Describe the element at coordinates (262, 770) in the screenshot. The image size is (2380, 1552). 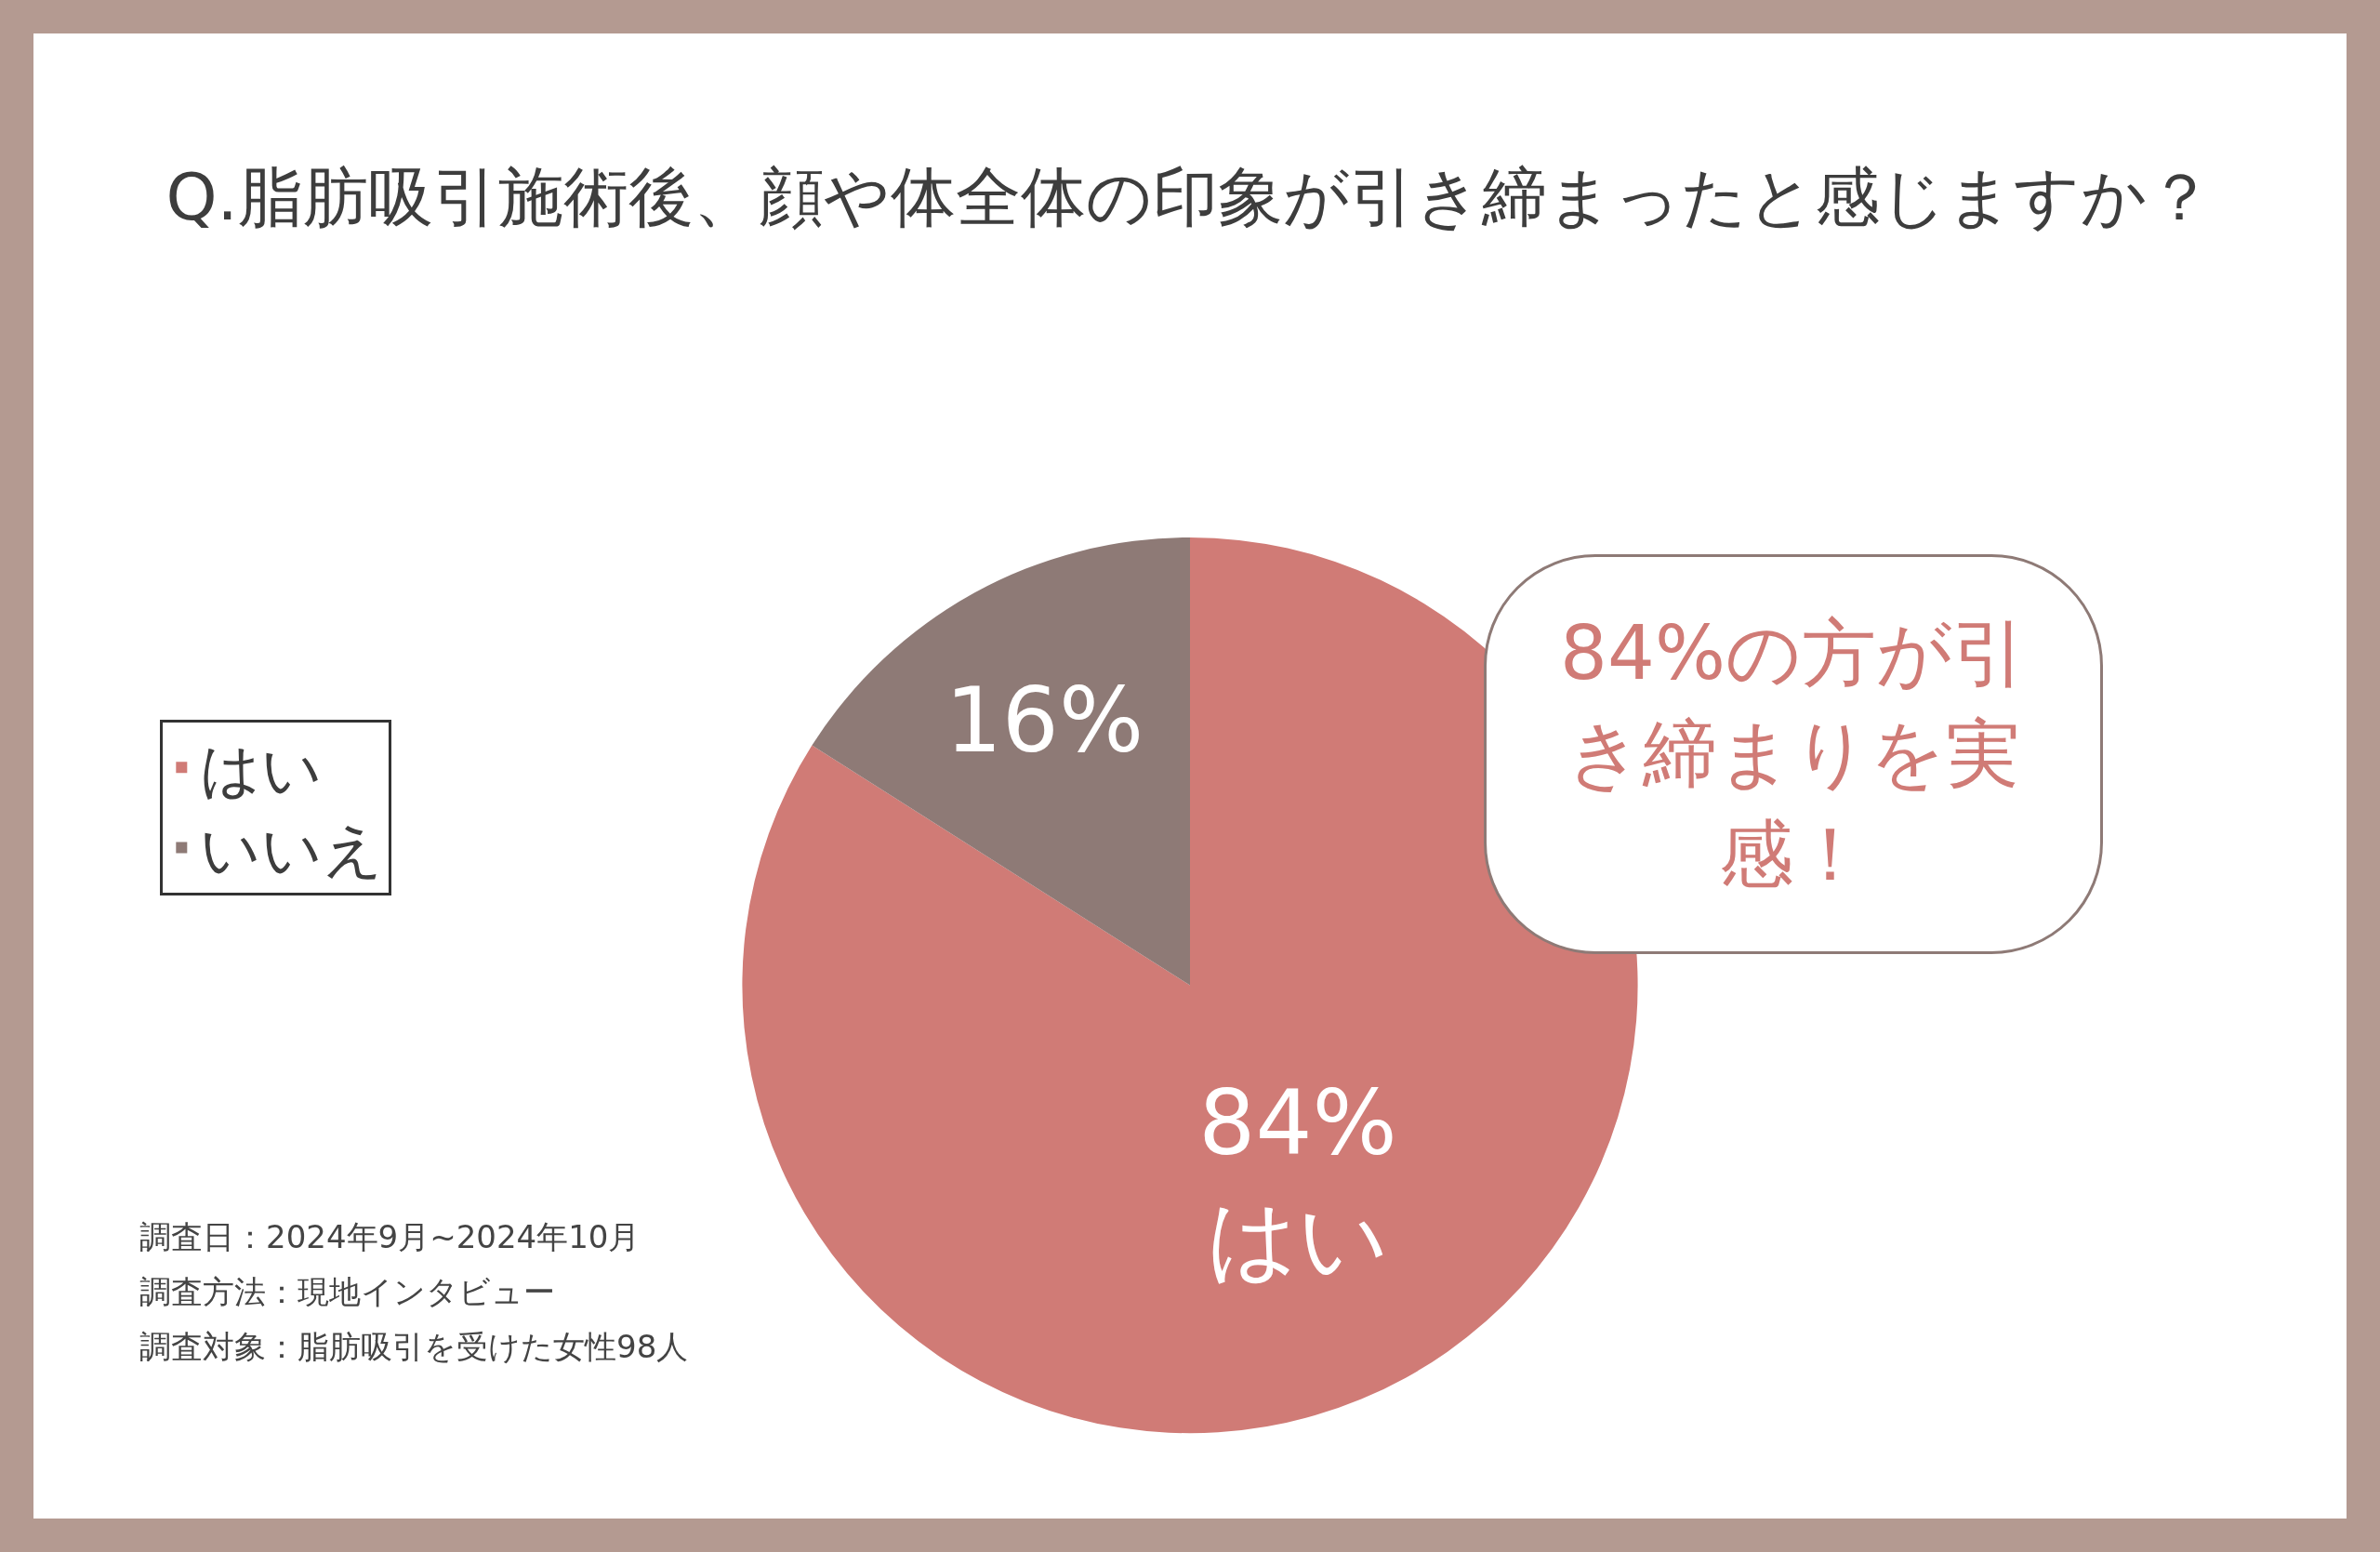
I see `legend-label: はい` at that location.